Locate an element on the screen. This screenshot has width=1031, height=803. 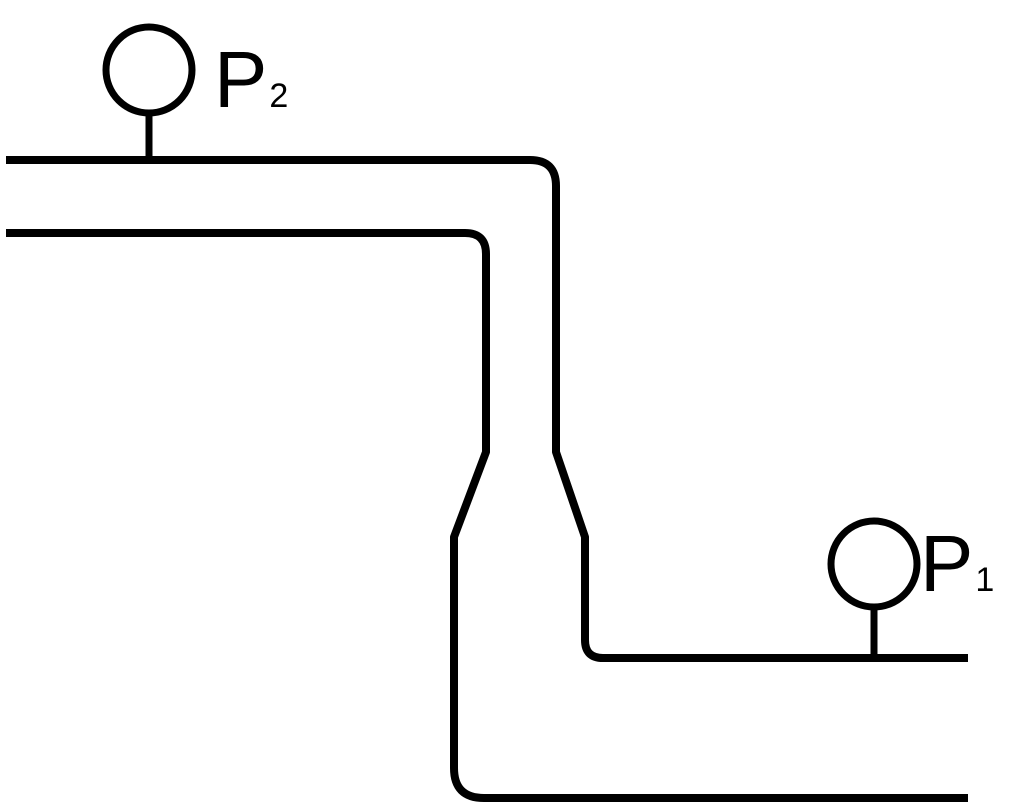
gauge-label-p2: P2 is located at coordinates (251, 80).